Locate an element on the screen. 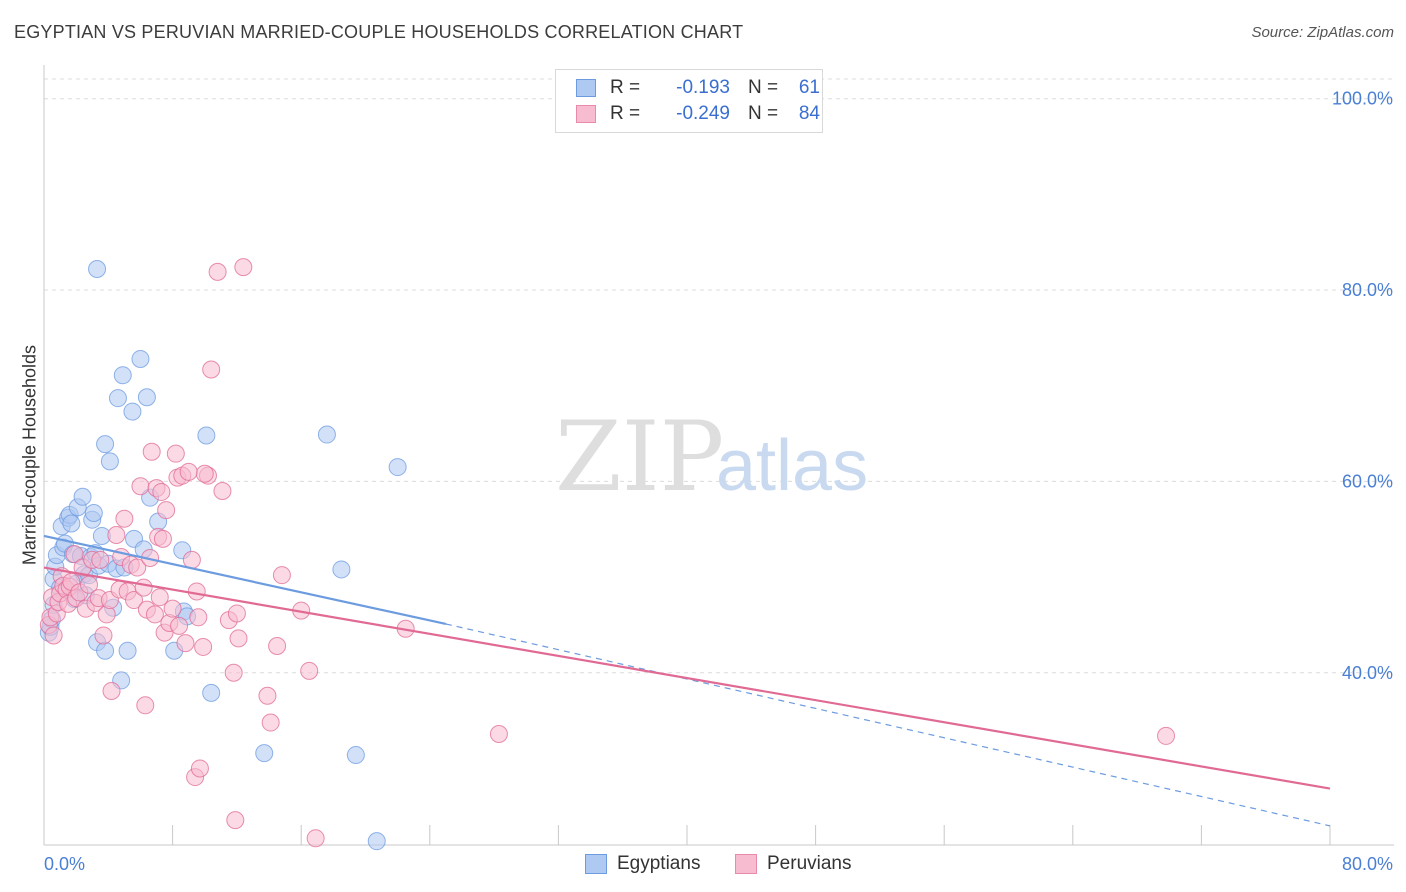 The height and width of the screenshot is (892, 1406). correlation-legend: R = -0.193 N = 61 R = -0.249 N = 84 is located at coordinates (689, 101).